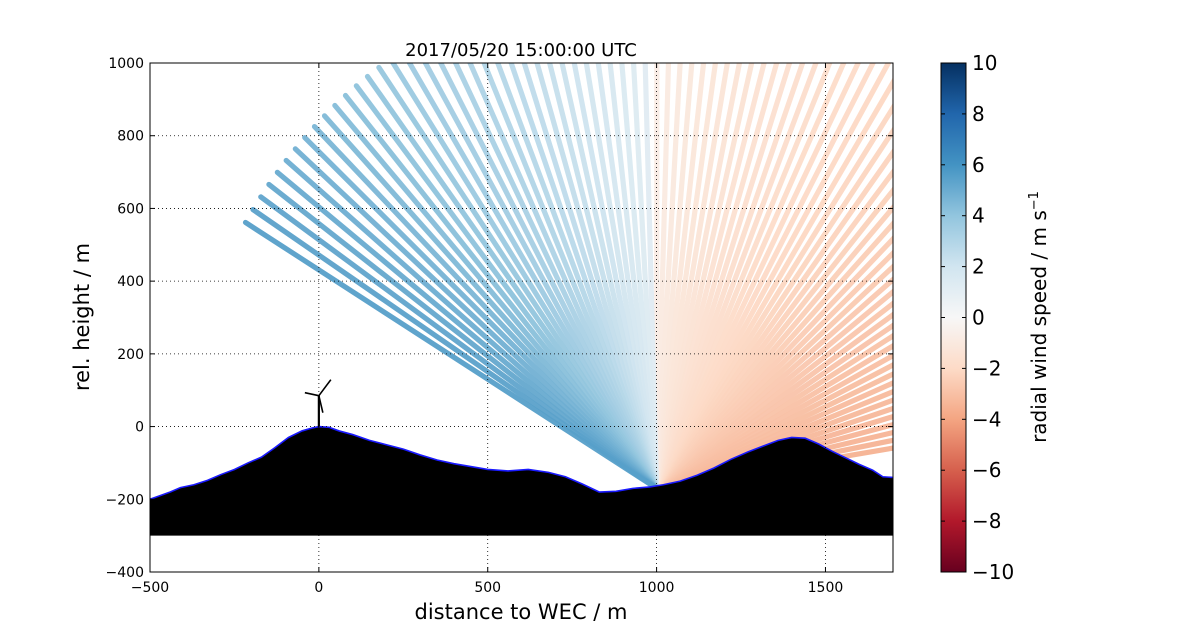 Image resolution: width=1200 pixels, height=640 pixels. What do you see at coordinates (487, 588) in the screenshot?
I see `x-tick-label: 500` at bounding box center [487, 588].